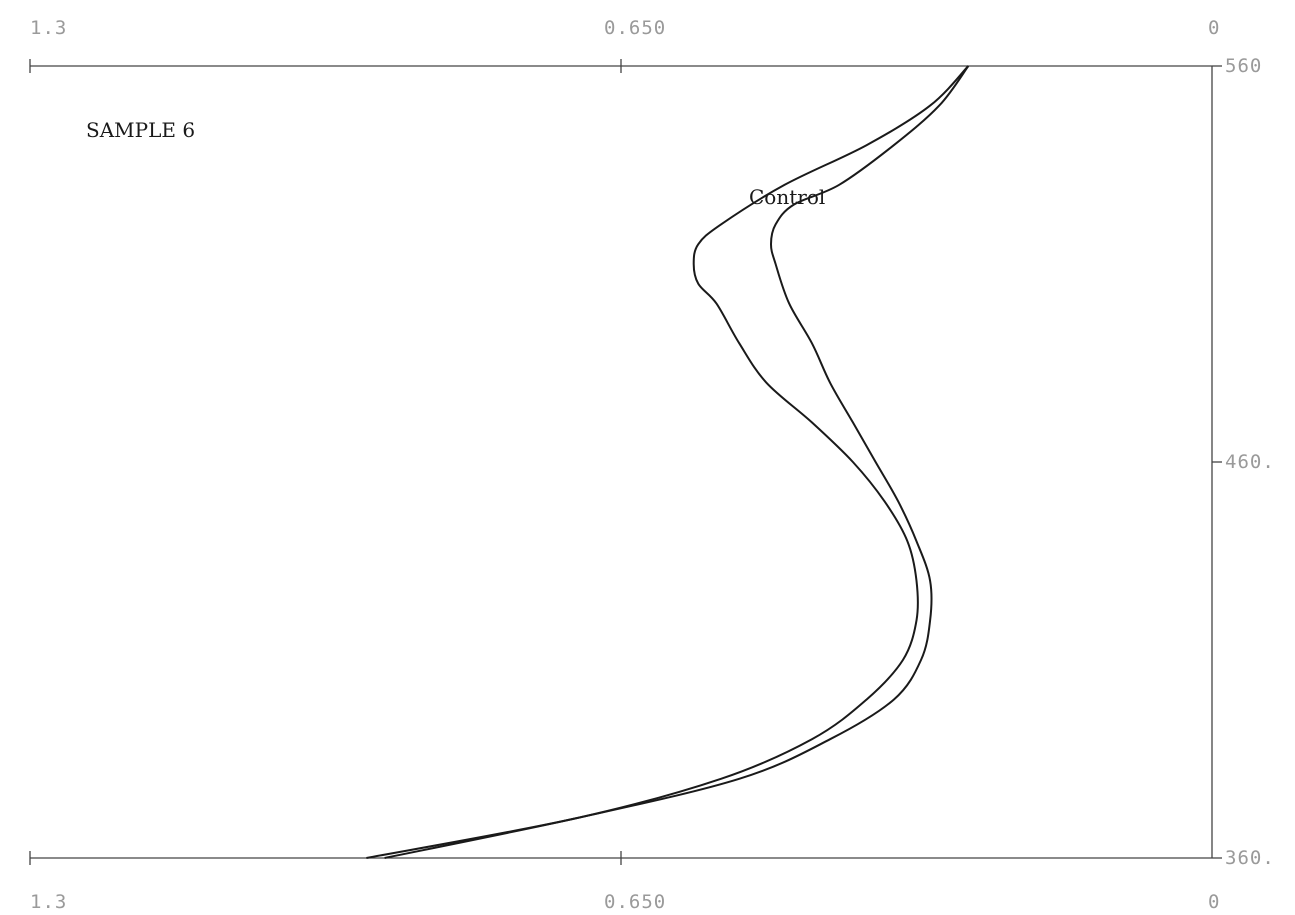 The height and width of the screenshot is (915, 1295). Describe the element at coordinates (1214, 902) in the screenshot. I see `bottom-x-tick-label: 0` at that location.